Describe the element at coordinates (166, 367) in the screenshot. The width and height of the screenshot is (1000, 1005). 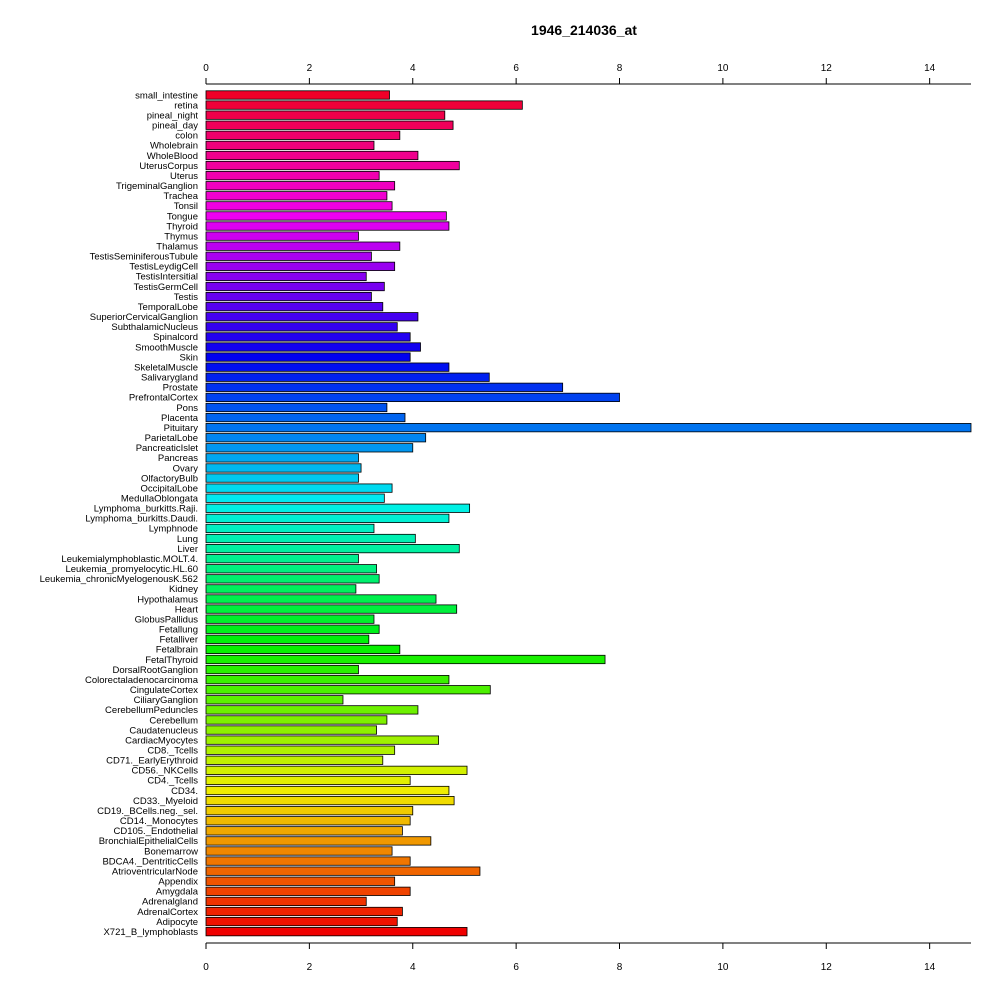
I see `category-label: SkeletalMuscle` at that location.